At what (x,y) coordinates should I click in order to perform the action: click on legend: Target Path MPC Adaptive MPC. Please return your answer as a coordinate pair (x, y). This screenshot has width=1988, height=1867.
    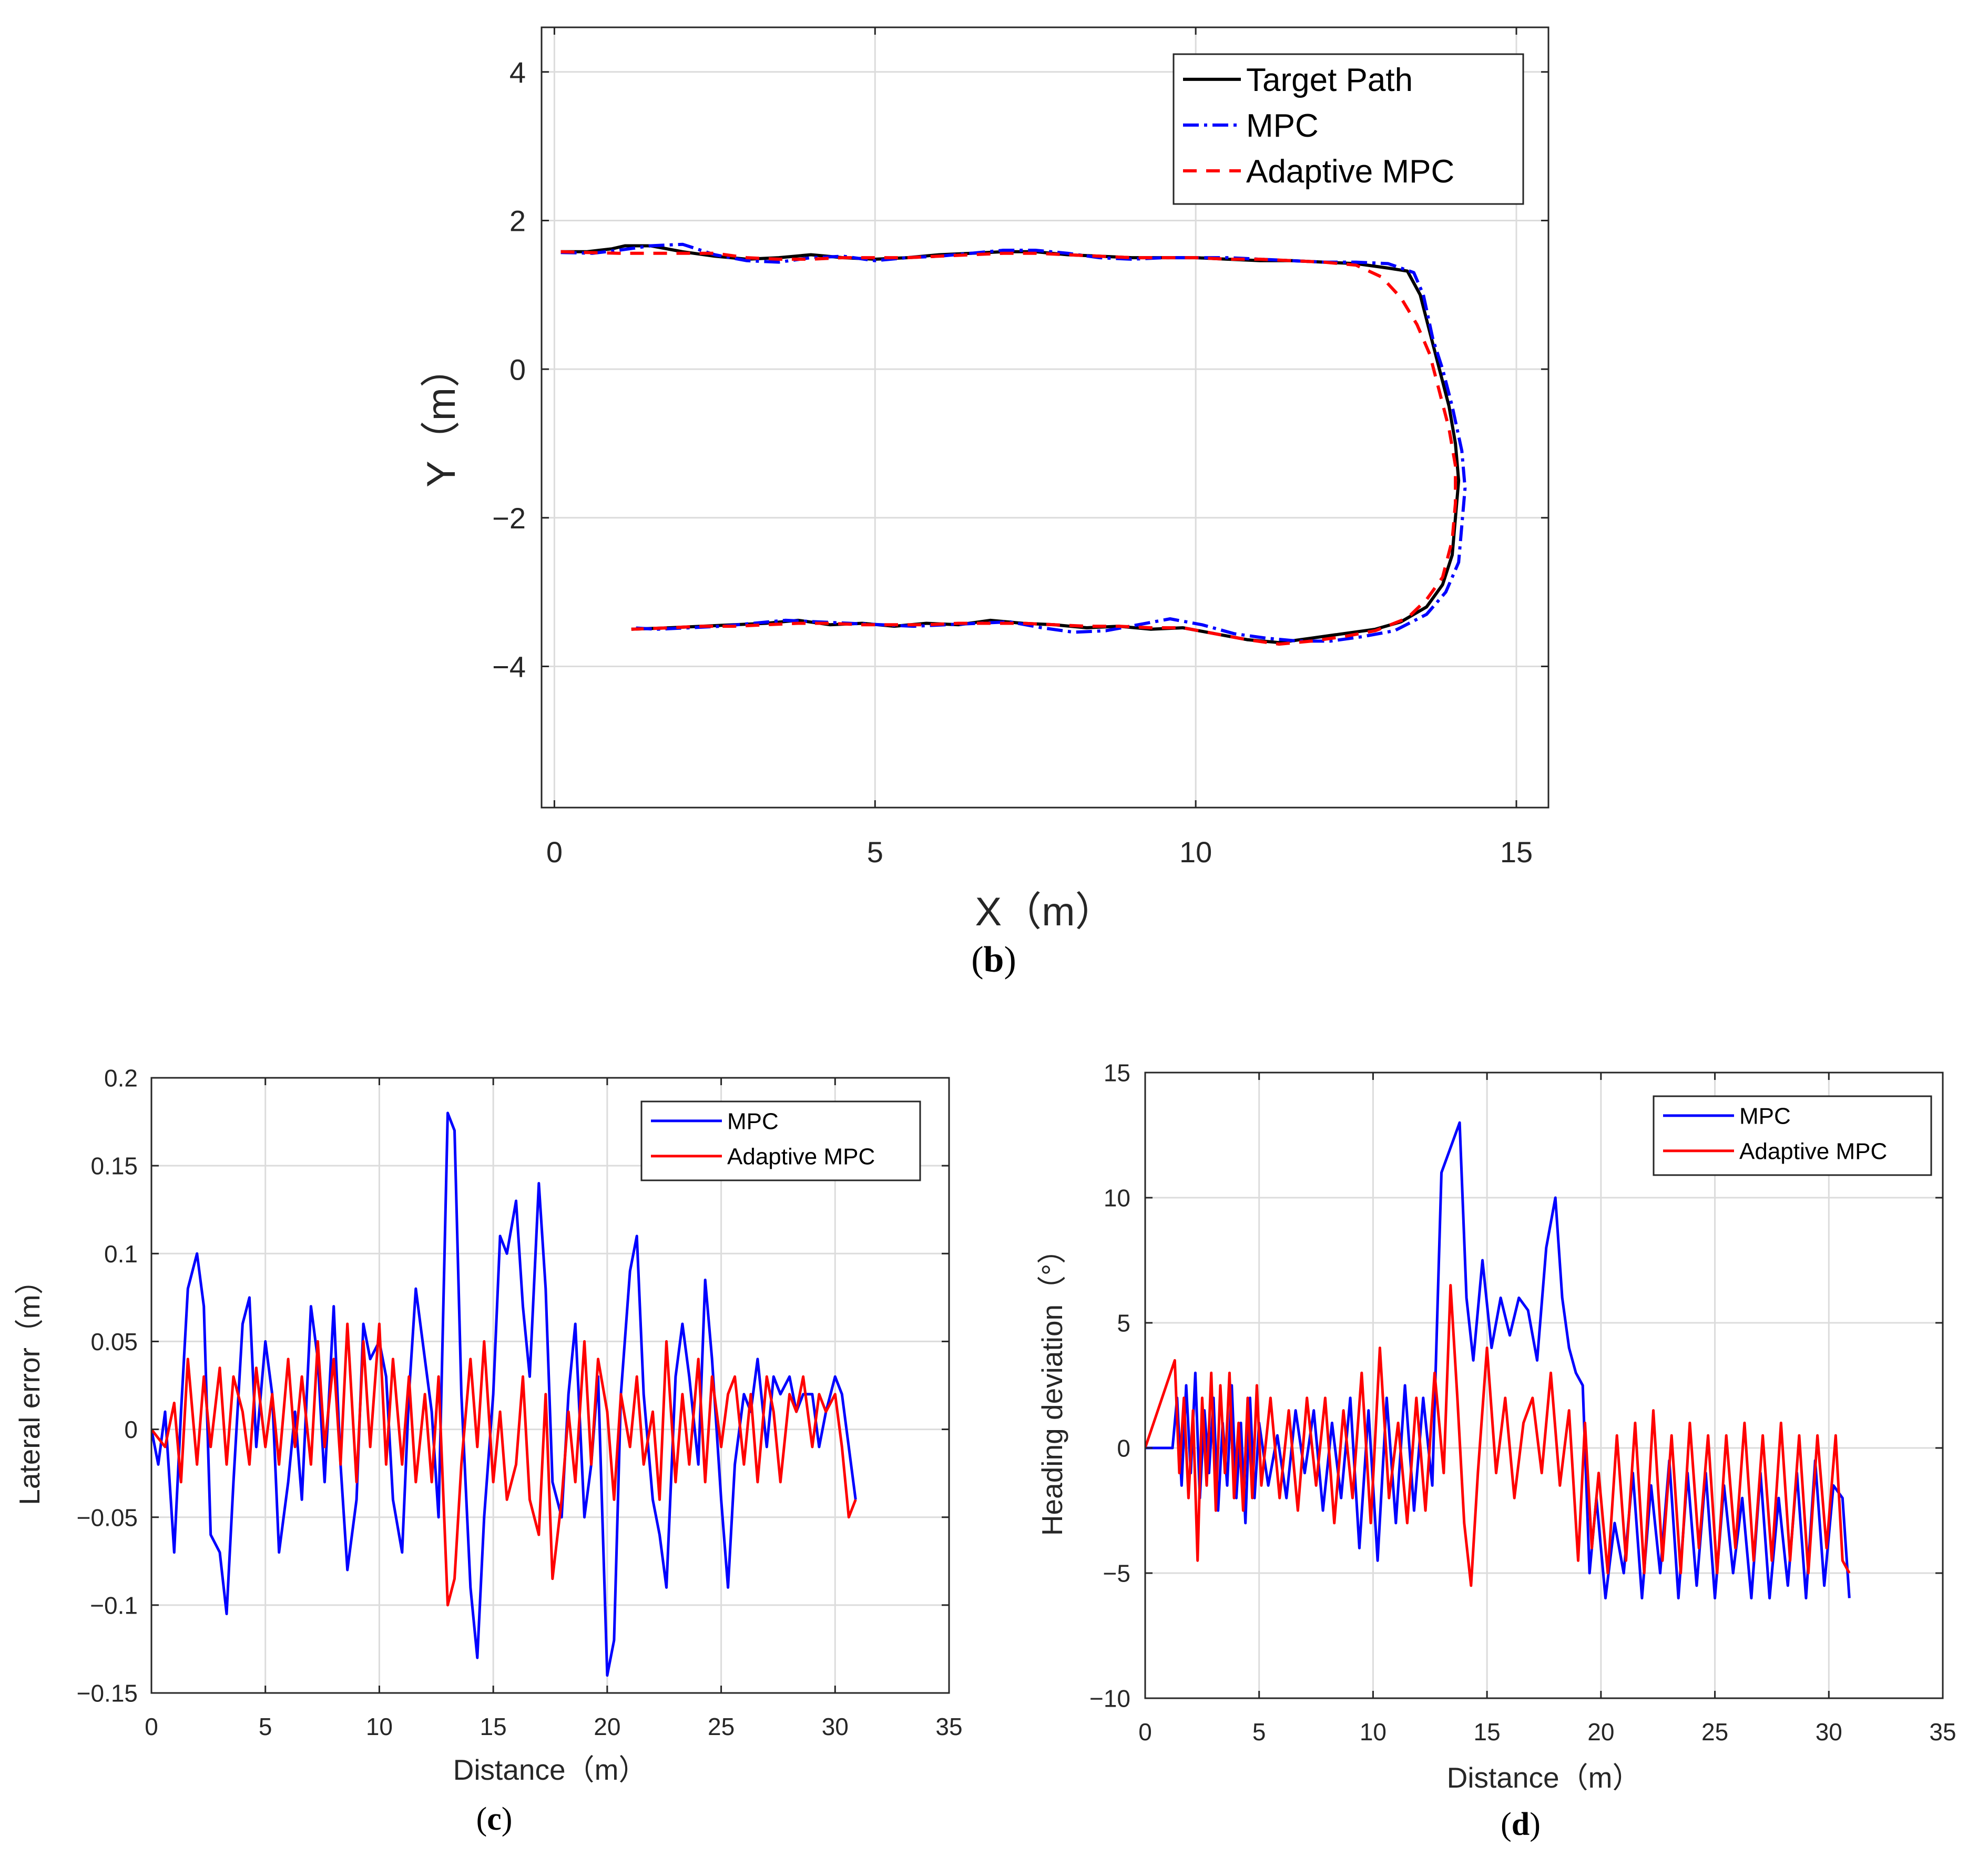
    Looking at the image, I should click on (1349, 129).